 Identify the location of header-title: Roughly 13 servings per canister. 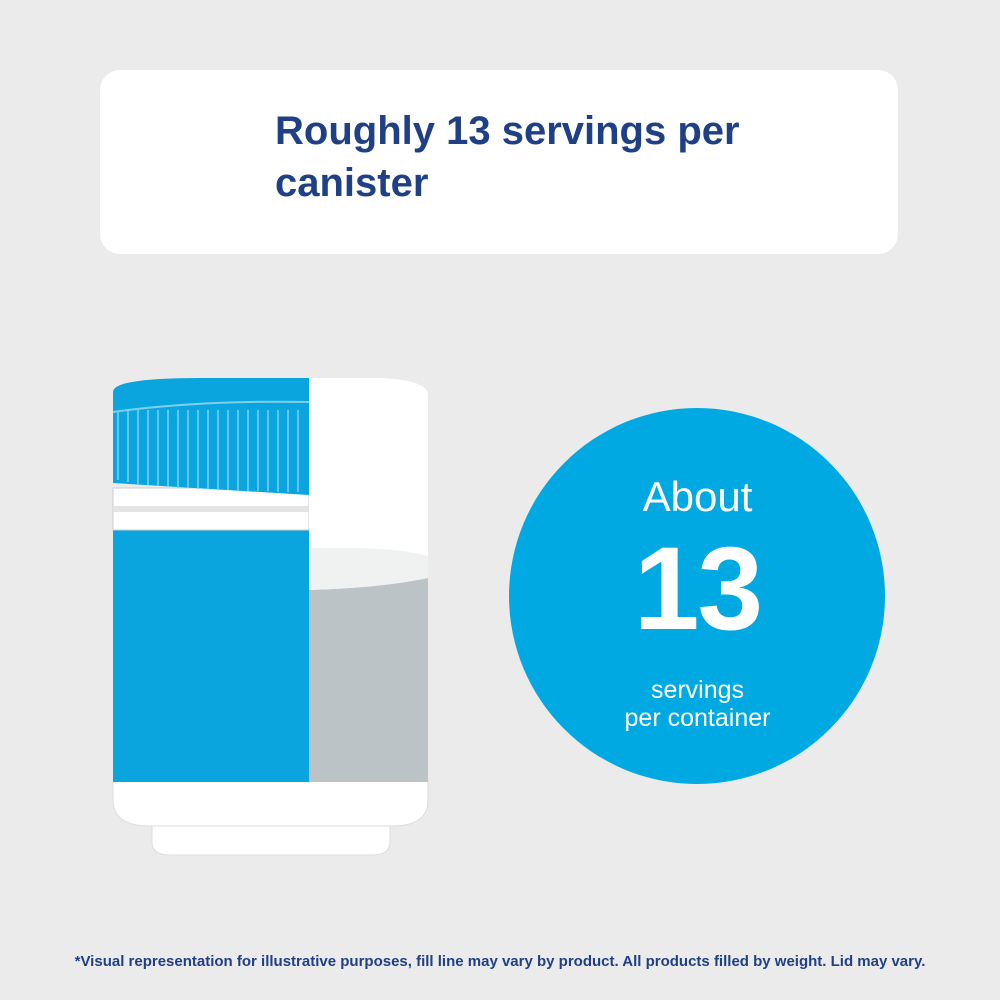
(507, 157).